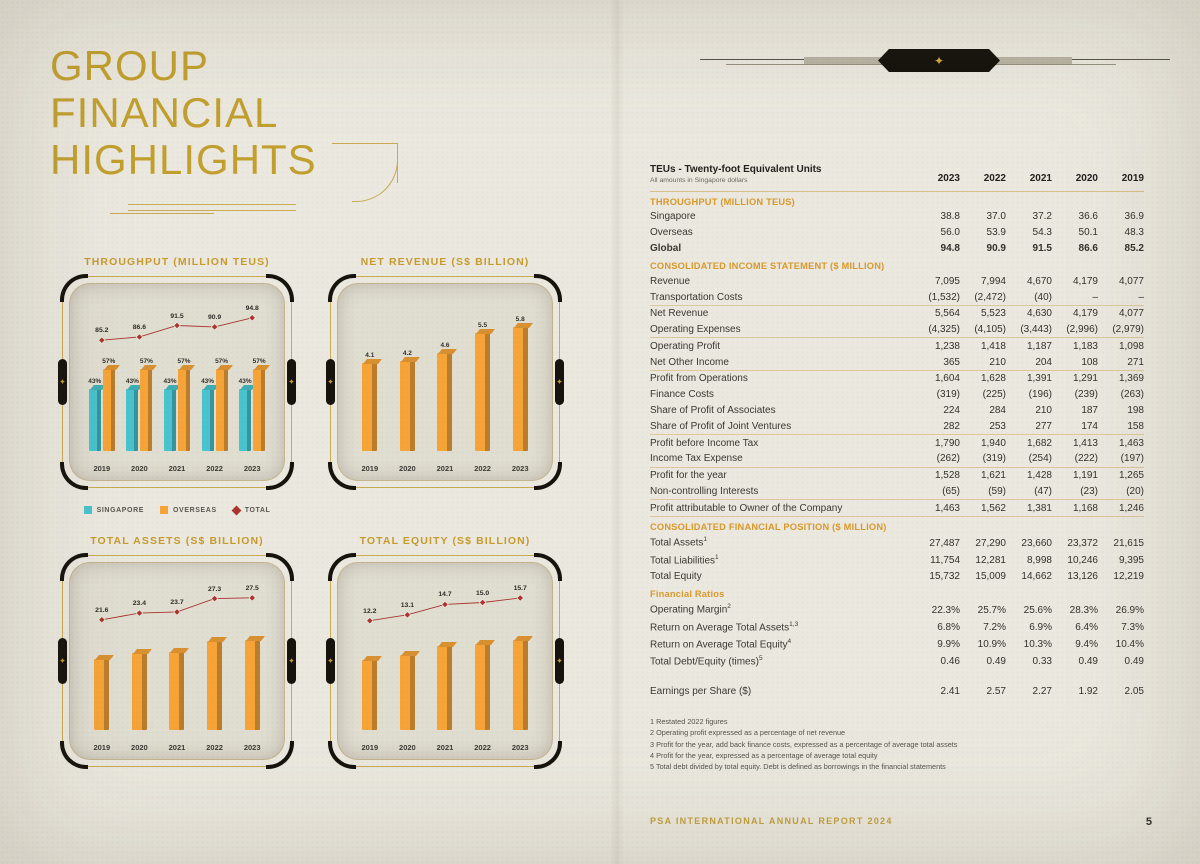 The width and height of the screenshot is (1200, 864). What do you see at coordinates (1086, 627) in the screenshot?
I see `row-value: 6.4%` at bounding box center [1086, 627].